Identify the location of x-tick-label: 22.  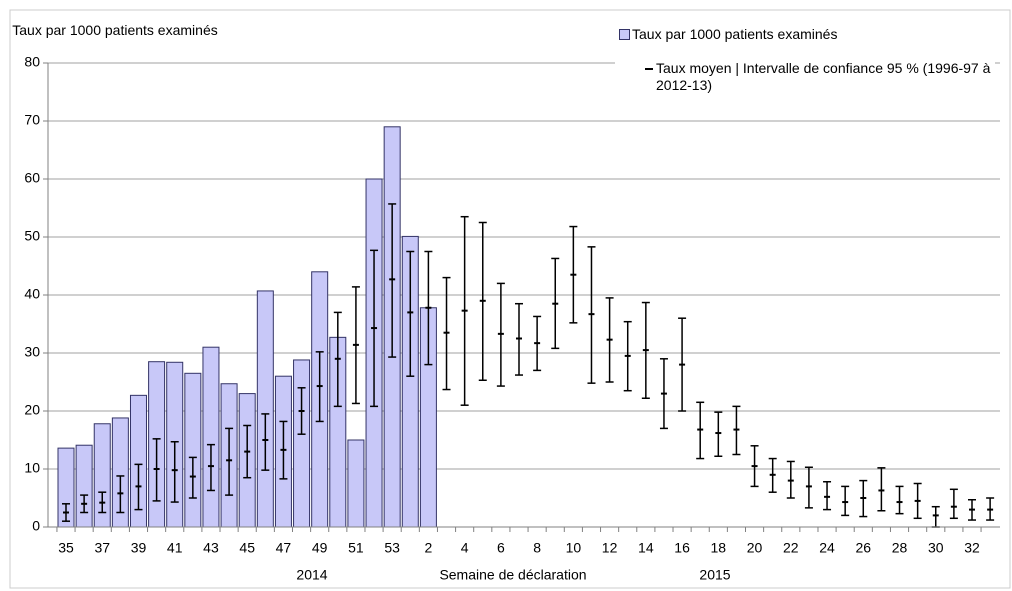
(791, 548).